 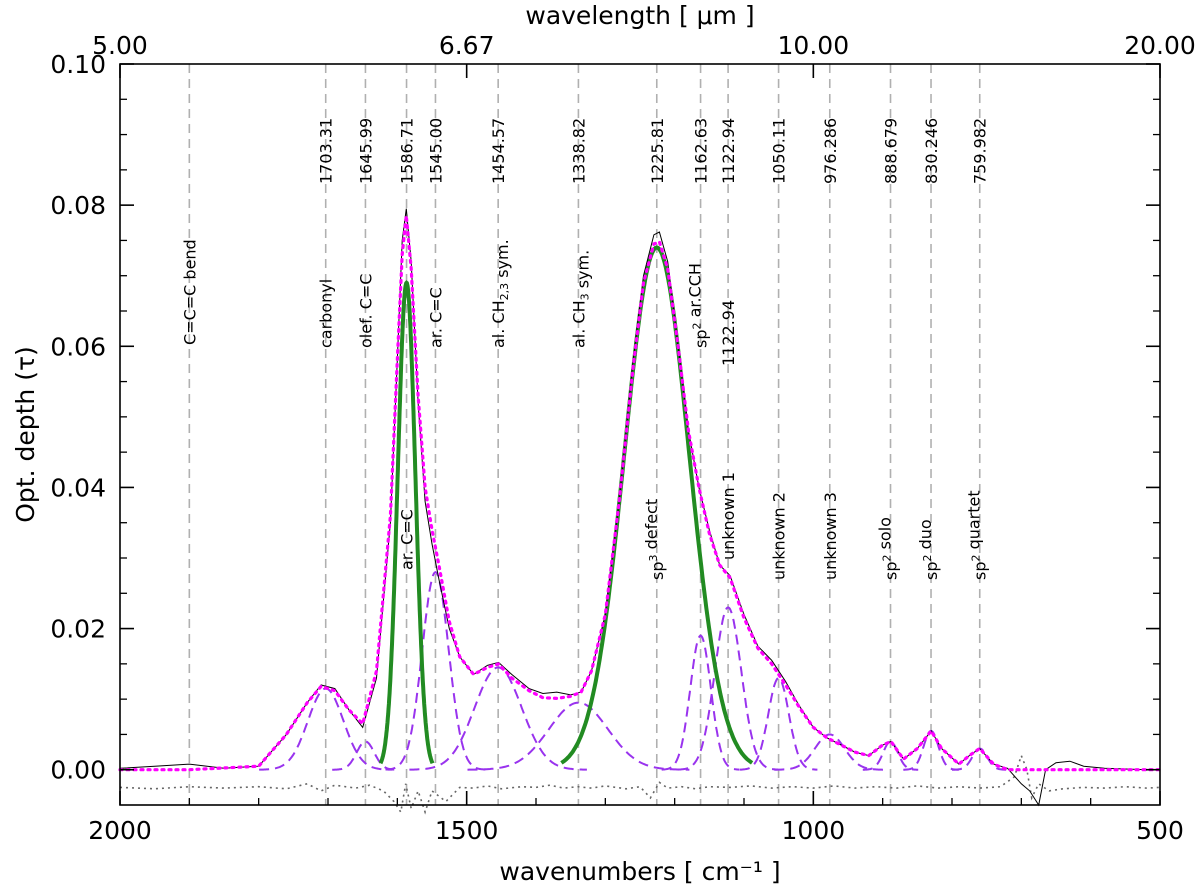 What do you see at coordinates (578, 151) in the screenshot?
I see `band-position-label: 1338.82` at bounding box center [578, 151].